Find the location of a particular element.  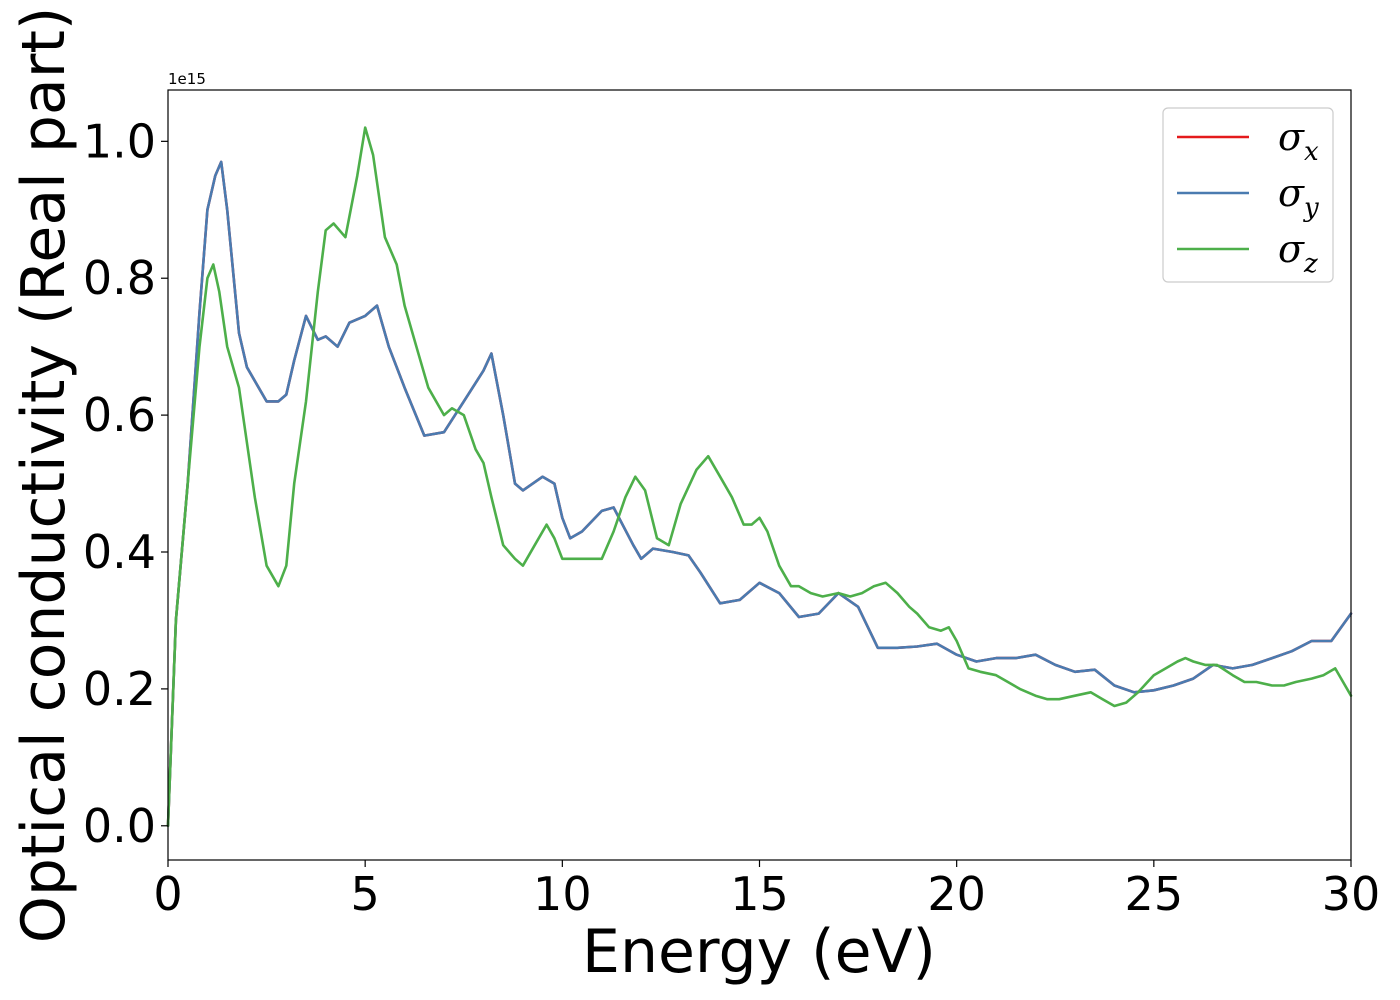

x-tick-label: 15 is located at coordinates (759, 894).